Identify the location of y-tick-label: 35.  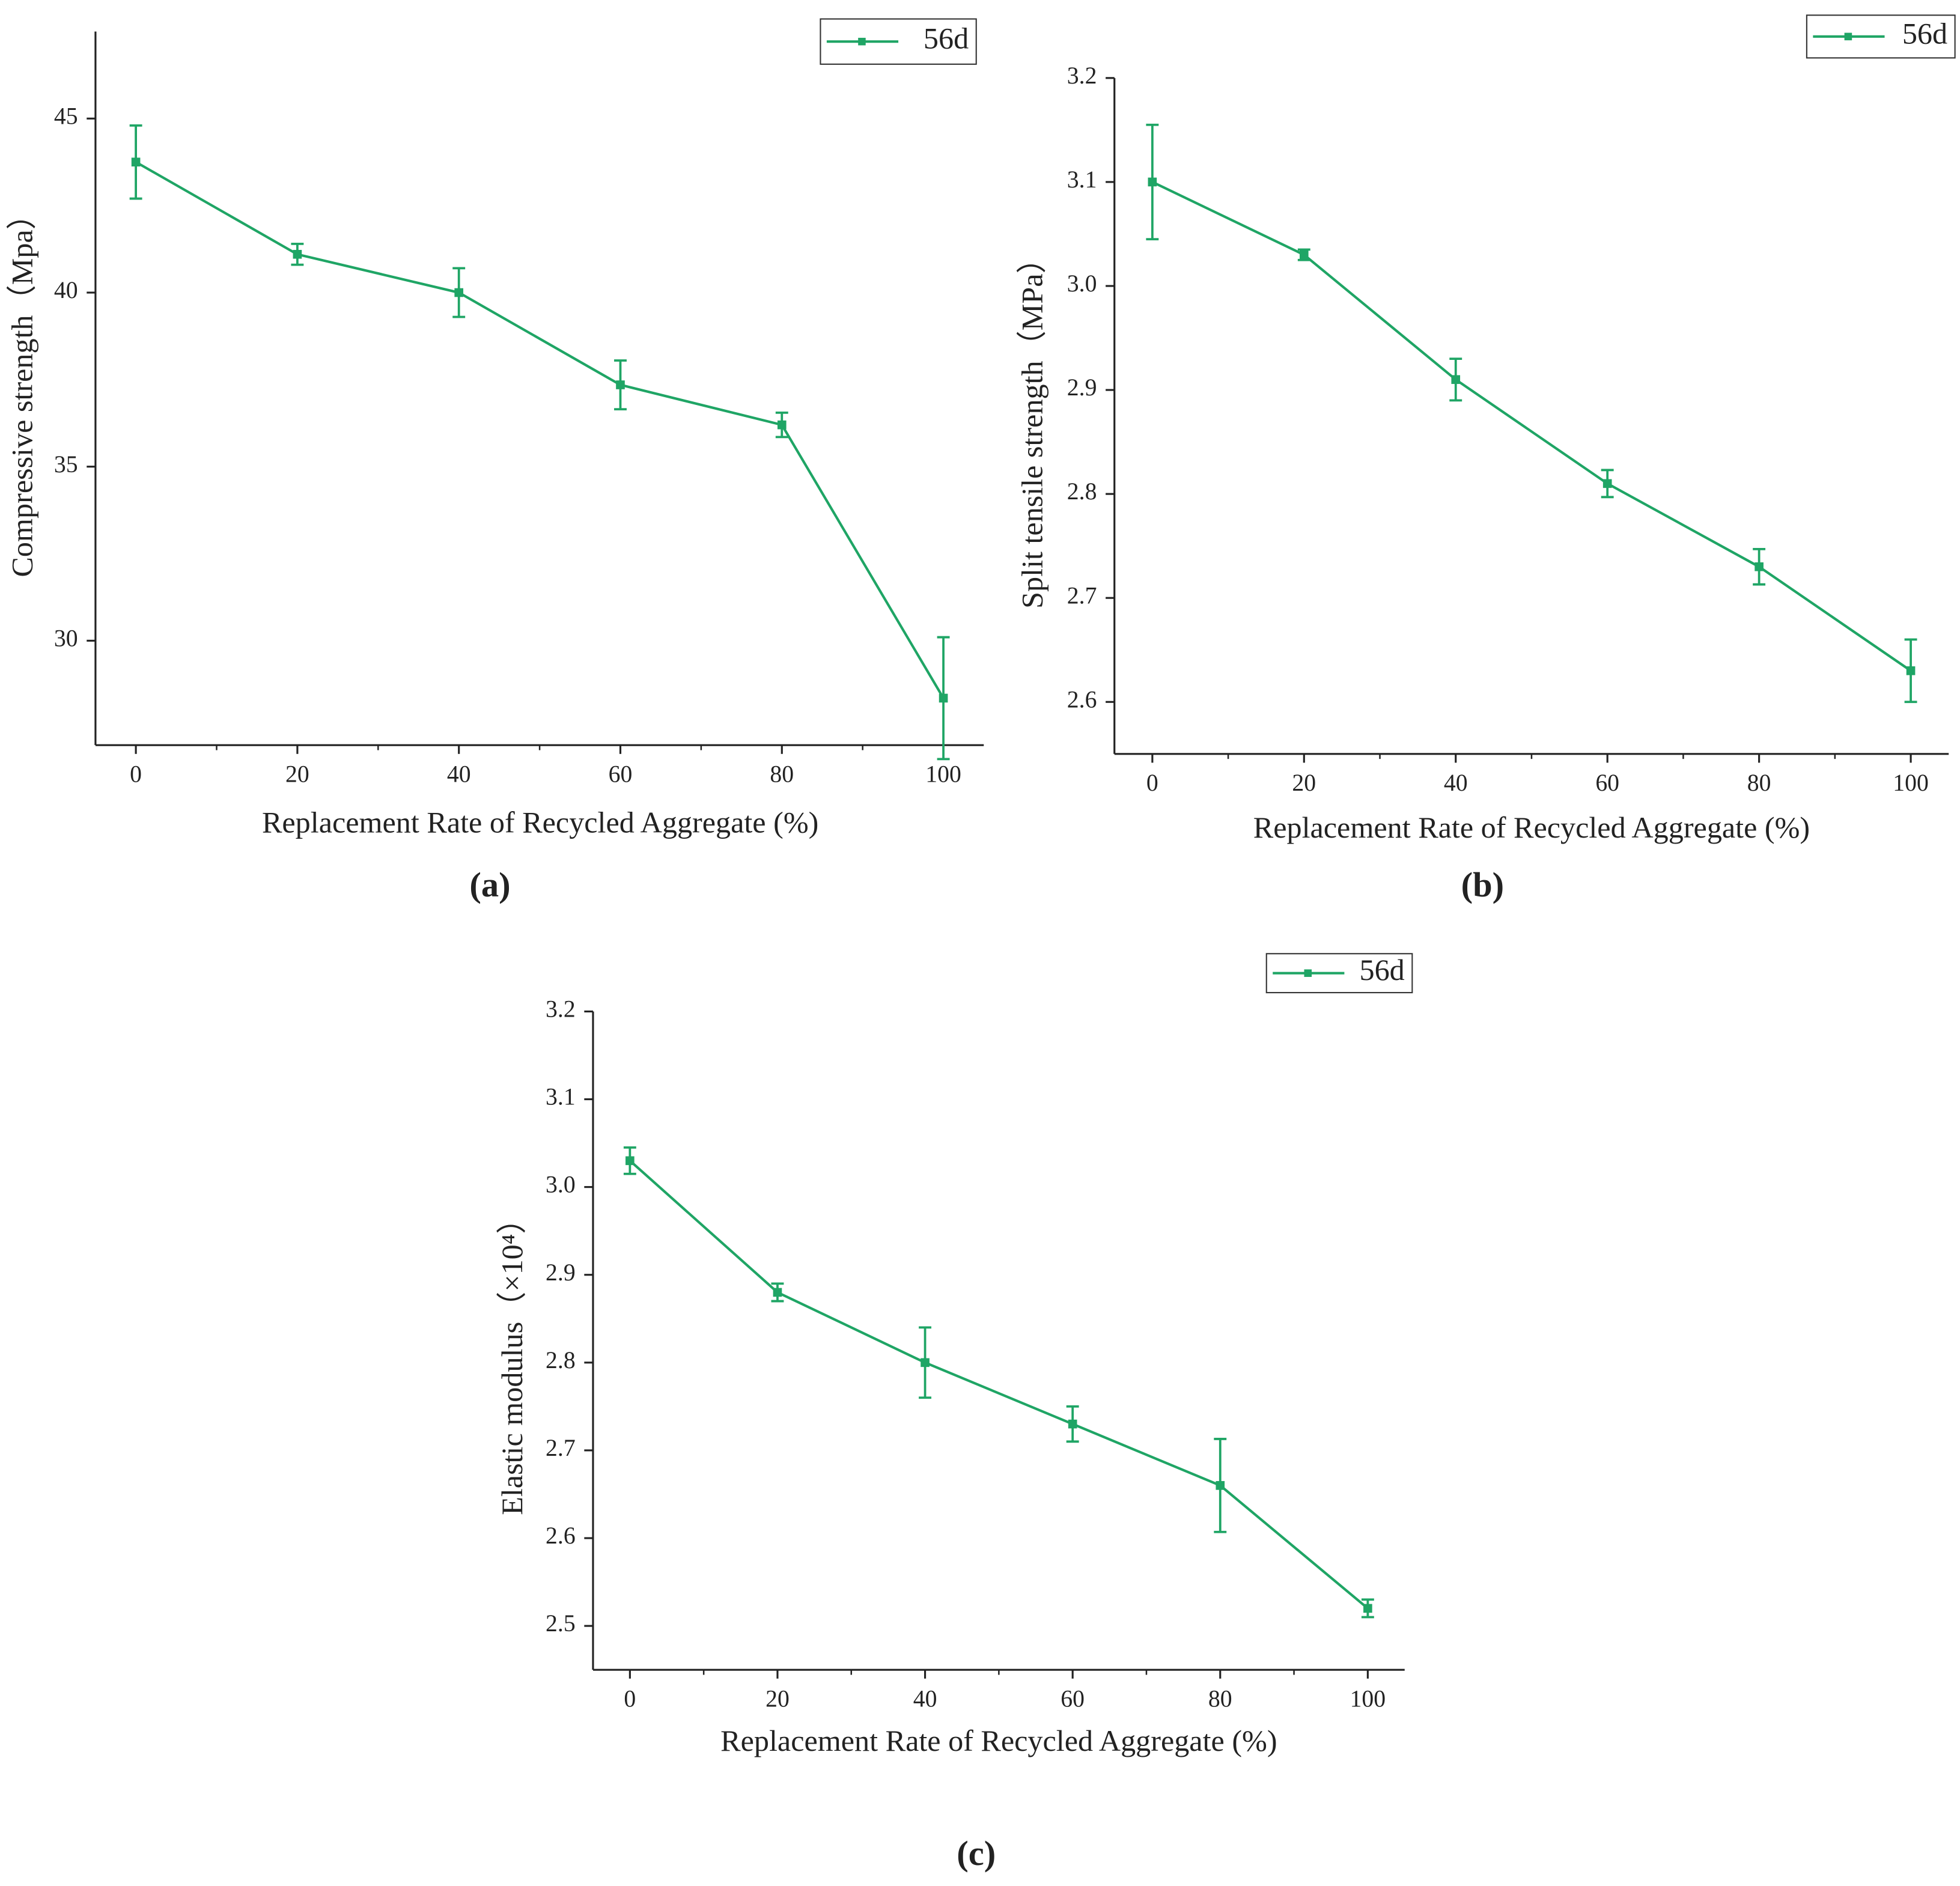
(66, 464).